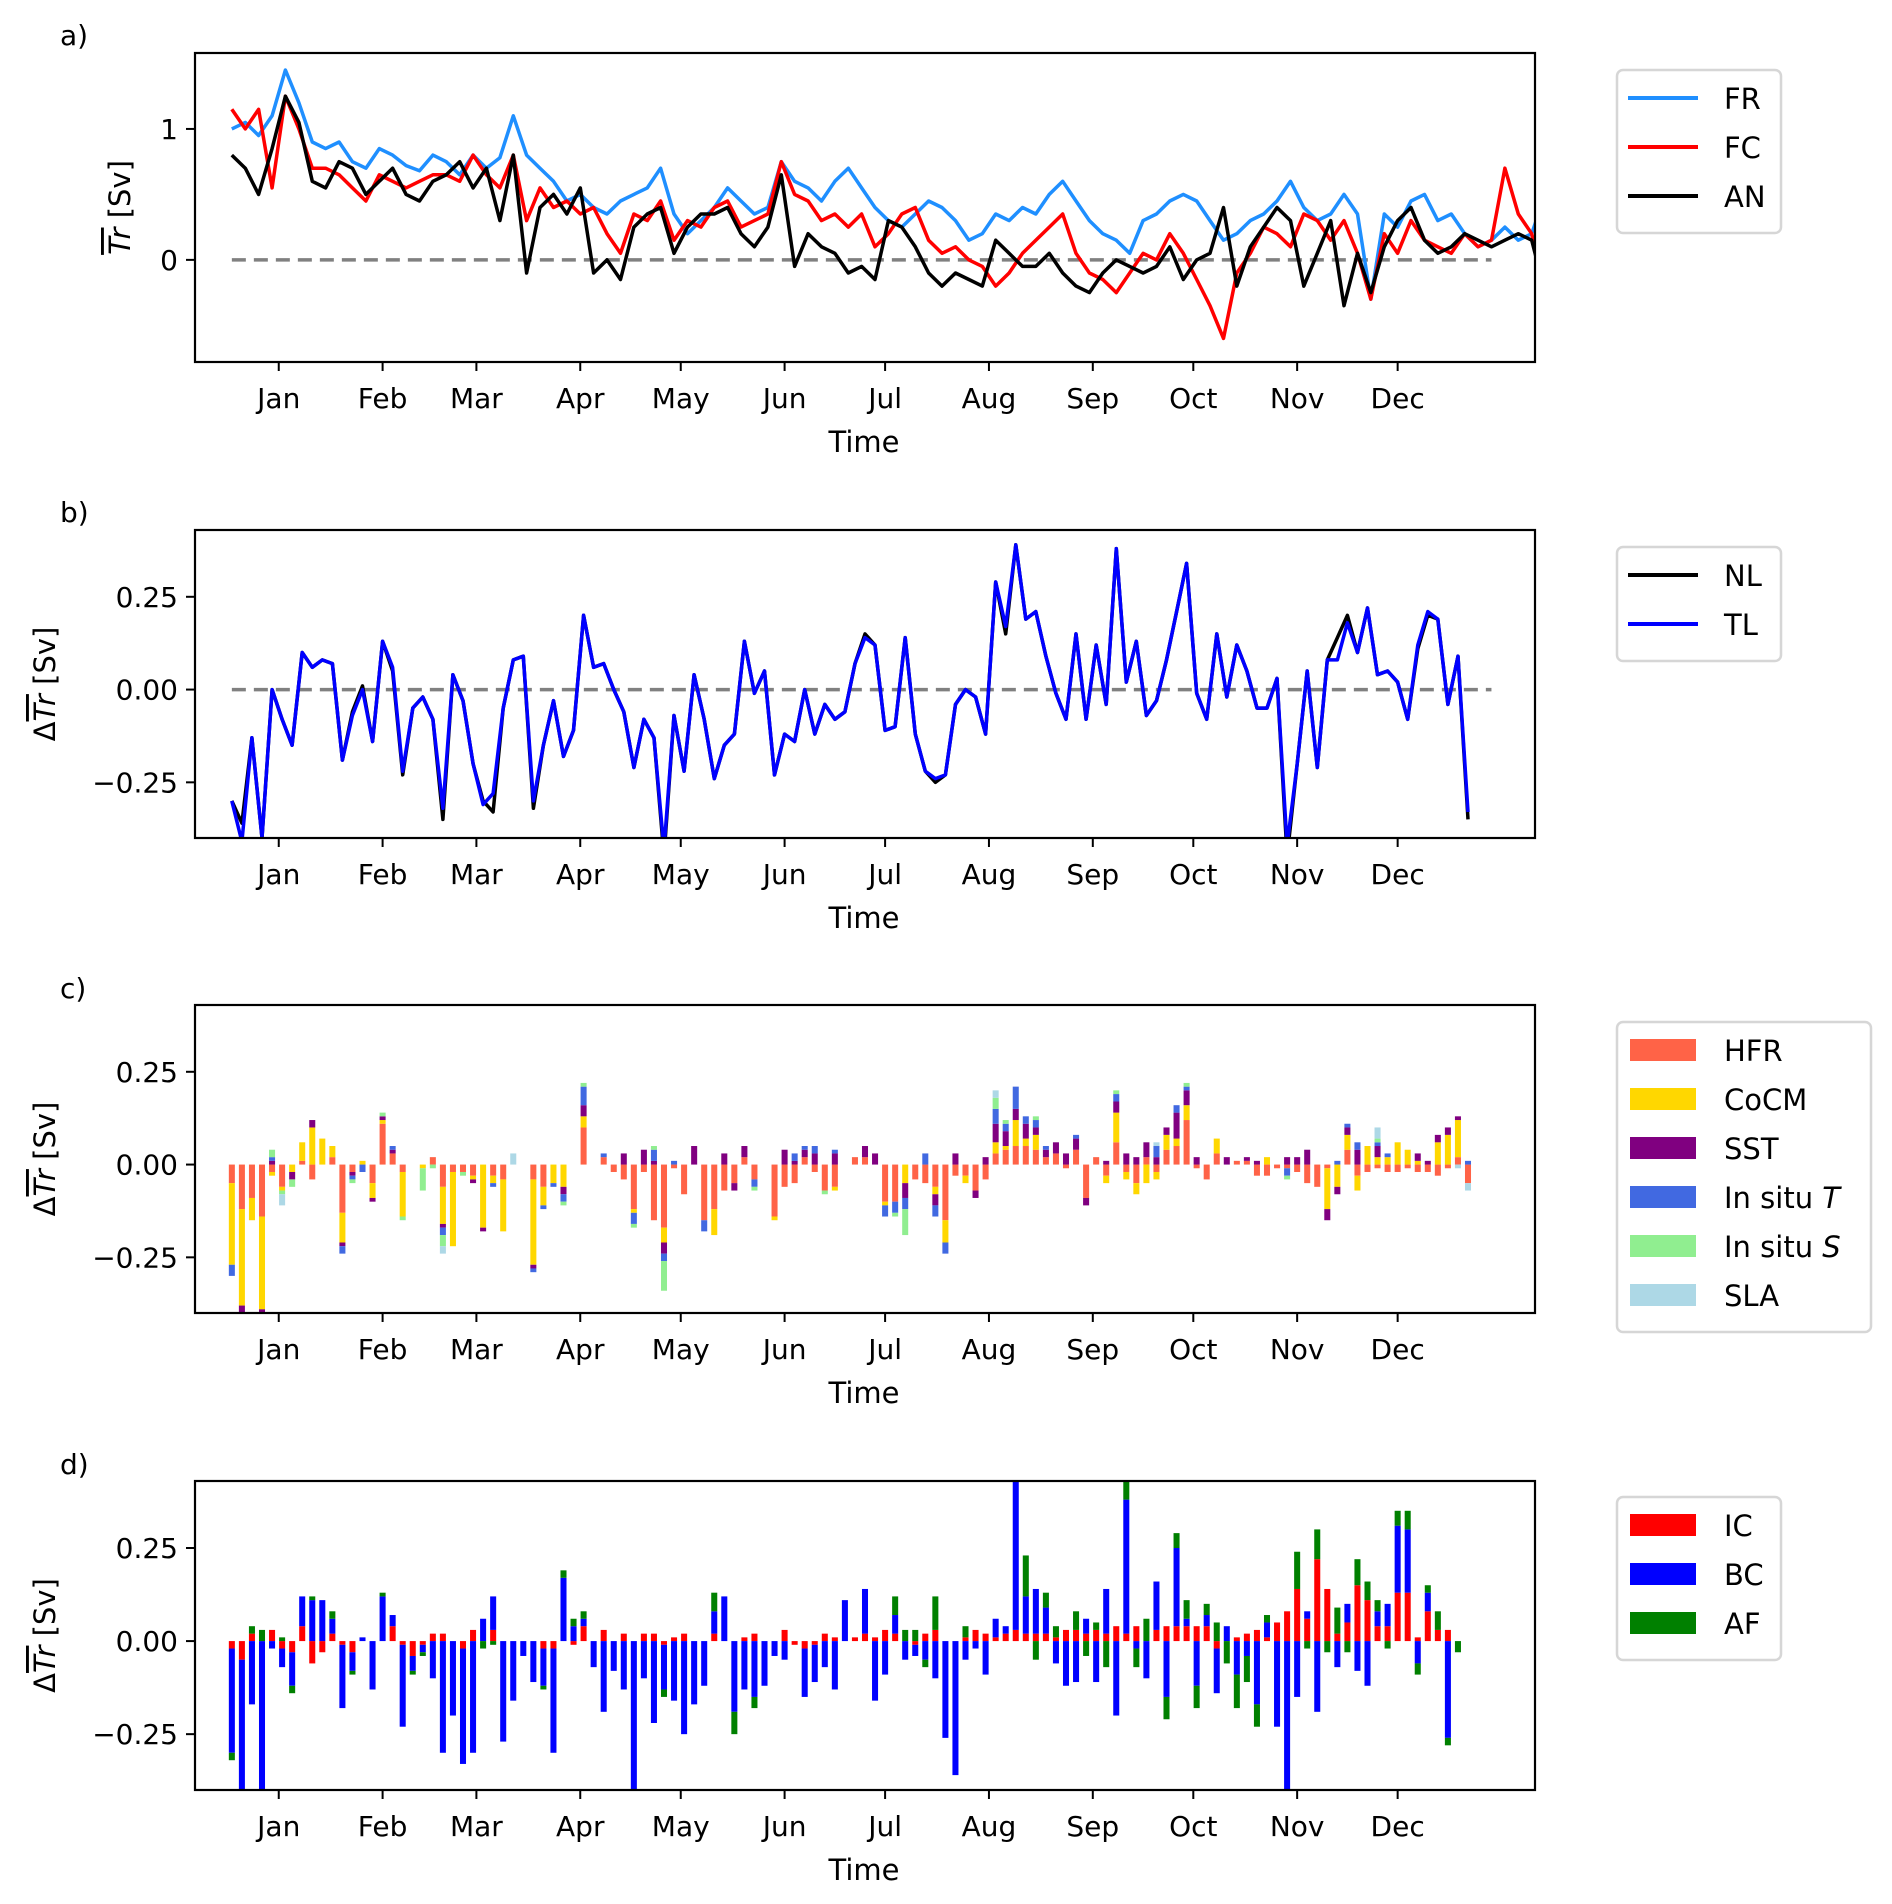 Image resolution: width=1892 pixels, height=1904 pixels. I want to click on x-tick-label: Nov, so click(1297, 874).